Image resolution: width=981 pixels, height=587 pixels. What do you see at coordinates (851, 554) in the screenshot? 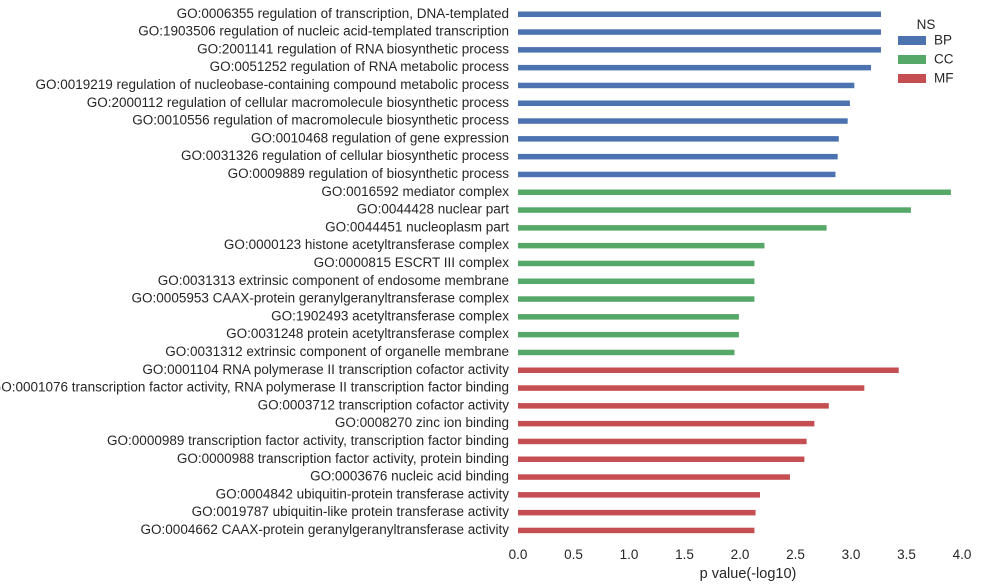
I see `x-tick-label: 3.0` at bounding box center [851, 554].